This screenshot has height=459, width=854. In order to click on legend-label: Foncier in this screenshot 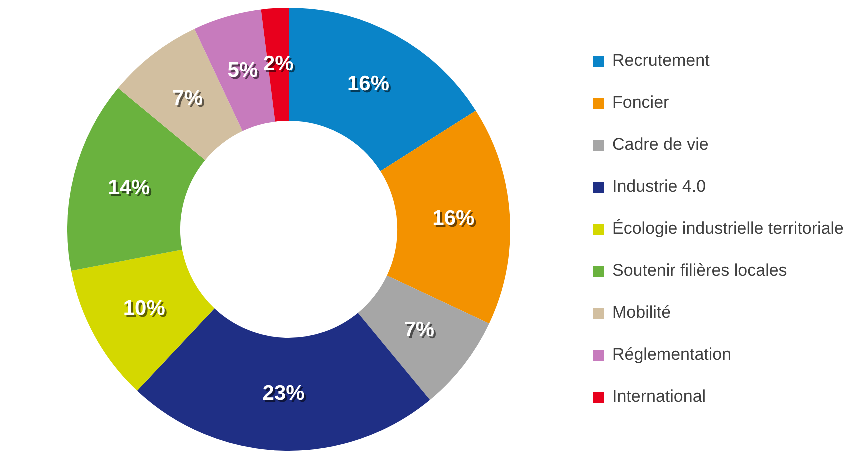, I will do `click(641, 102)`.